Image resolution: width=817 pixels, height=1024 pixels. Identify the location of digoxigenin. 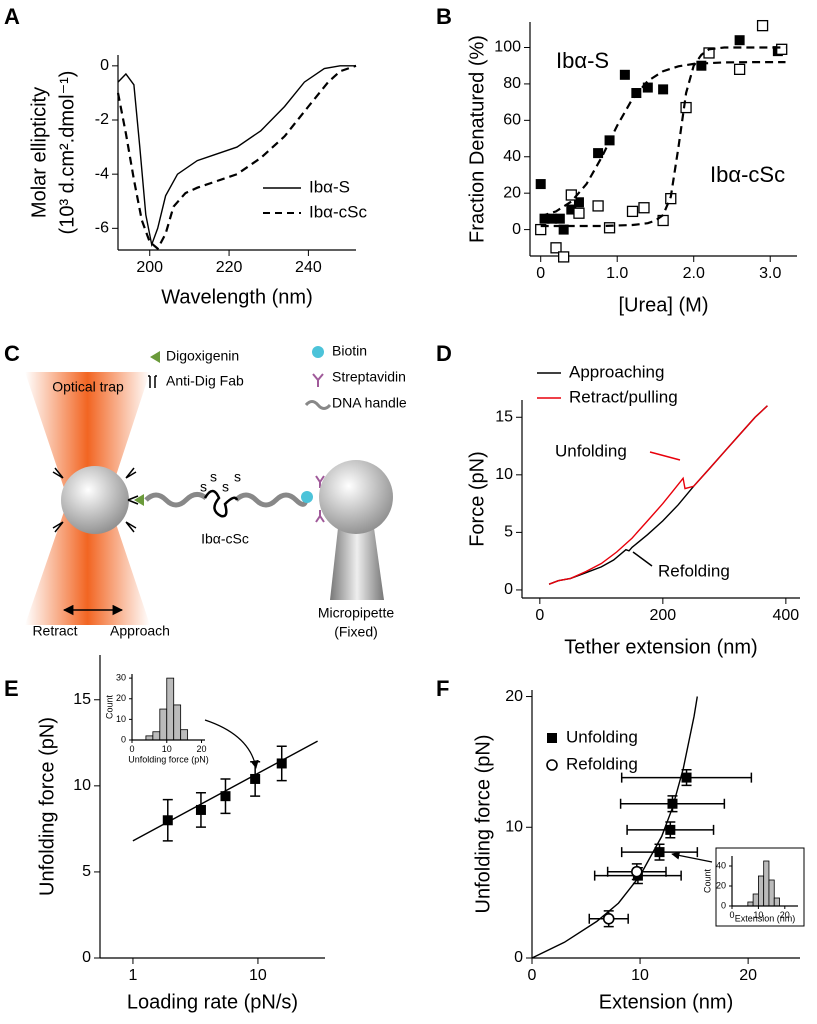
(139, 500).